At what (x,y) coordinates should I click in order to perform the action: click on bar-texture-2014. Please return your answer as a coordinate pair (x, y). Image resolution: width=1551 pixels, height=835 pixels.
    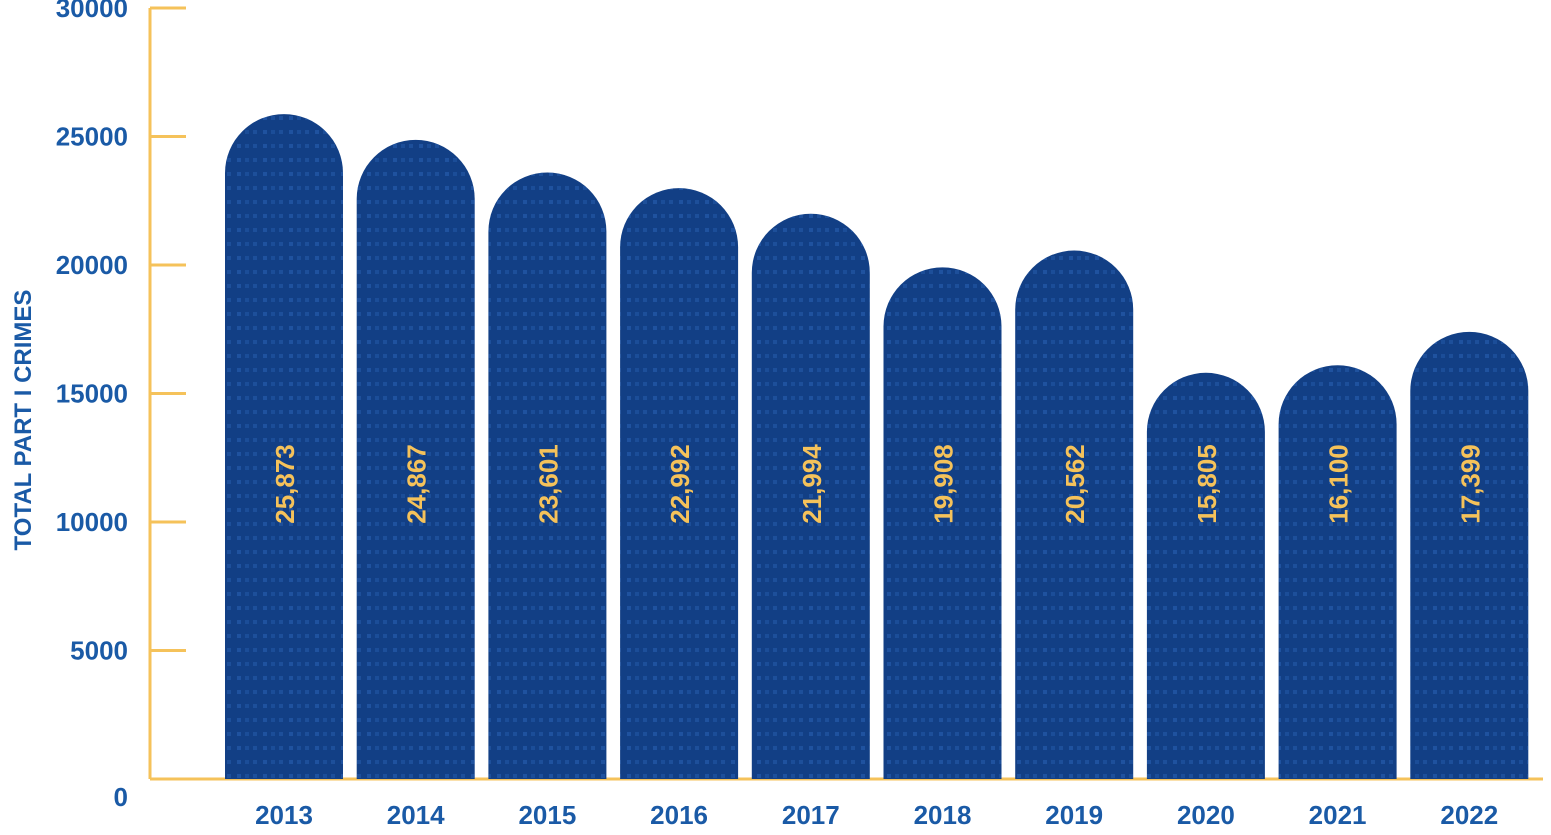
    Looking at the image, I should click on (415, 459).